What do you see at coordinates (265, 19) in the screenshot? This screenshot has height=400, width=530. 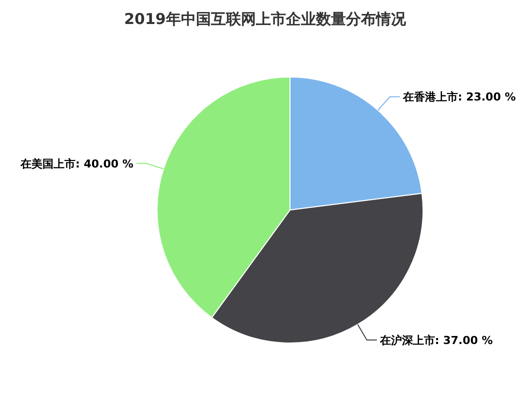 I see `chart-title: 2019年中国互联网上市企业数量分布情况` at bounding box center [265, 19].